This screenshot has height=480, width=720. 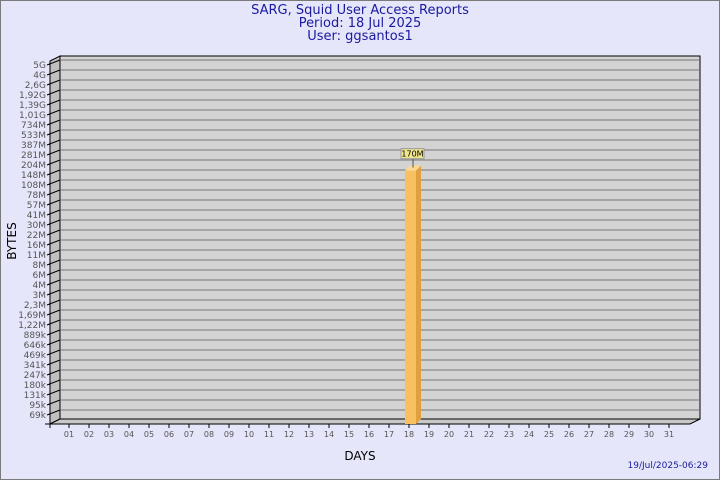 I want to click on y-tick-label: 108M, so click(x=33, y=186).